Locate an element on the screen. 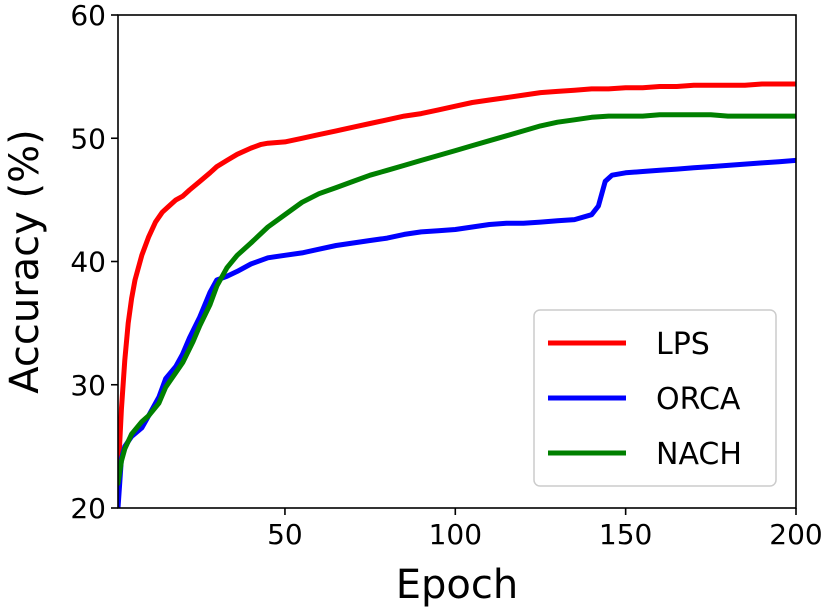  y-tick-label: 60 is located at coordinates (88, 16).